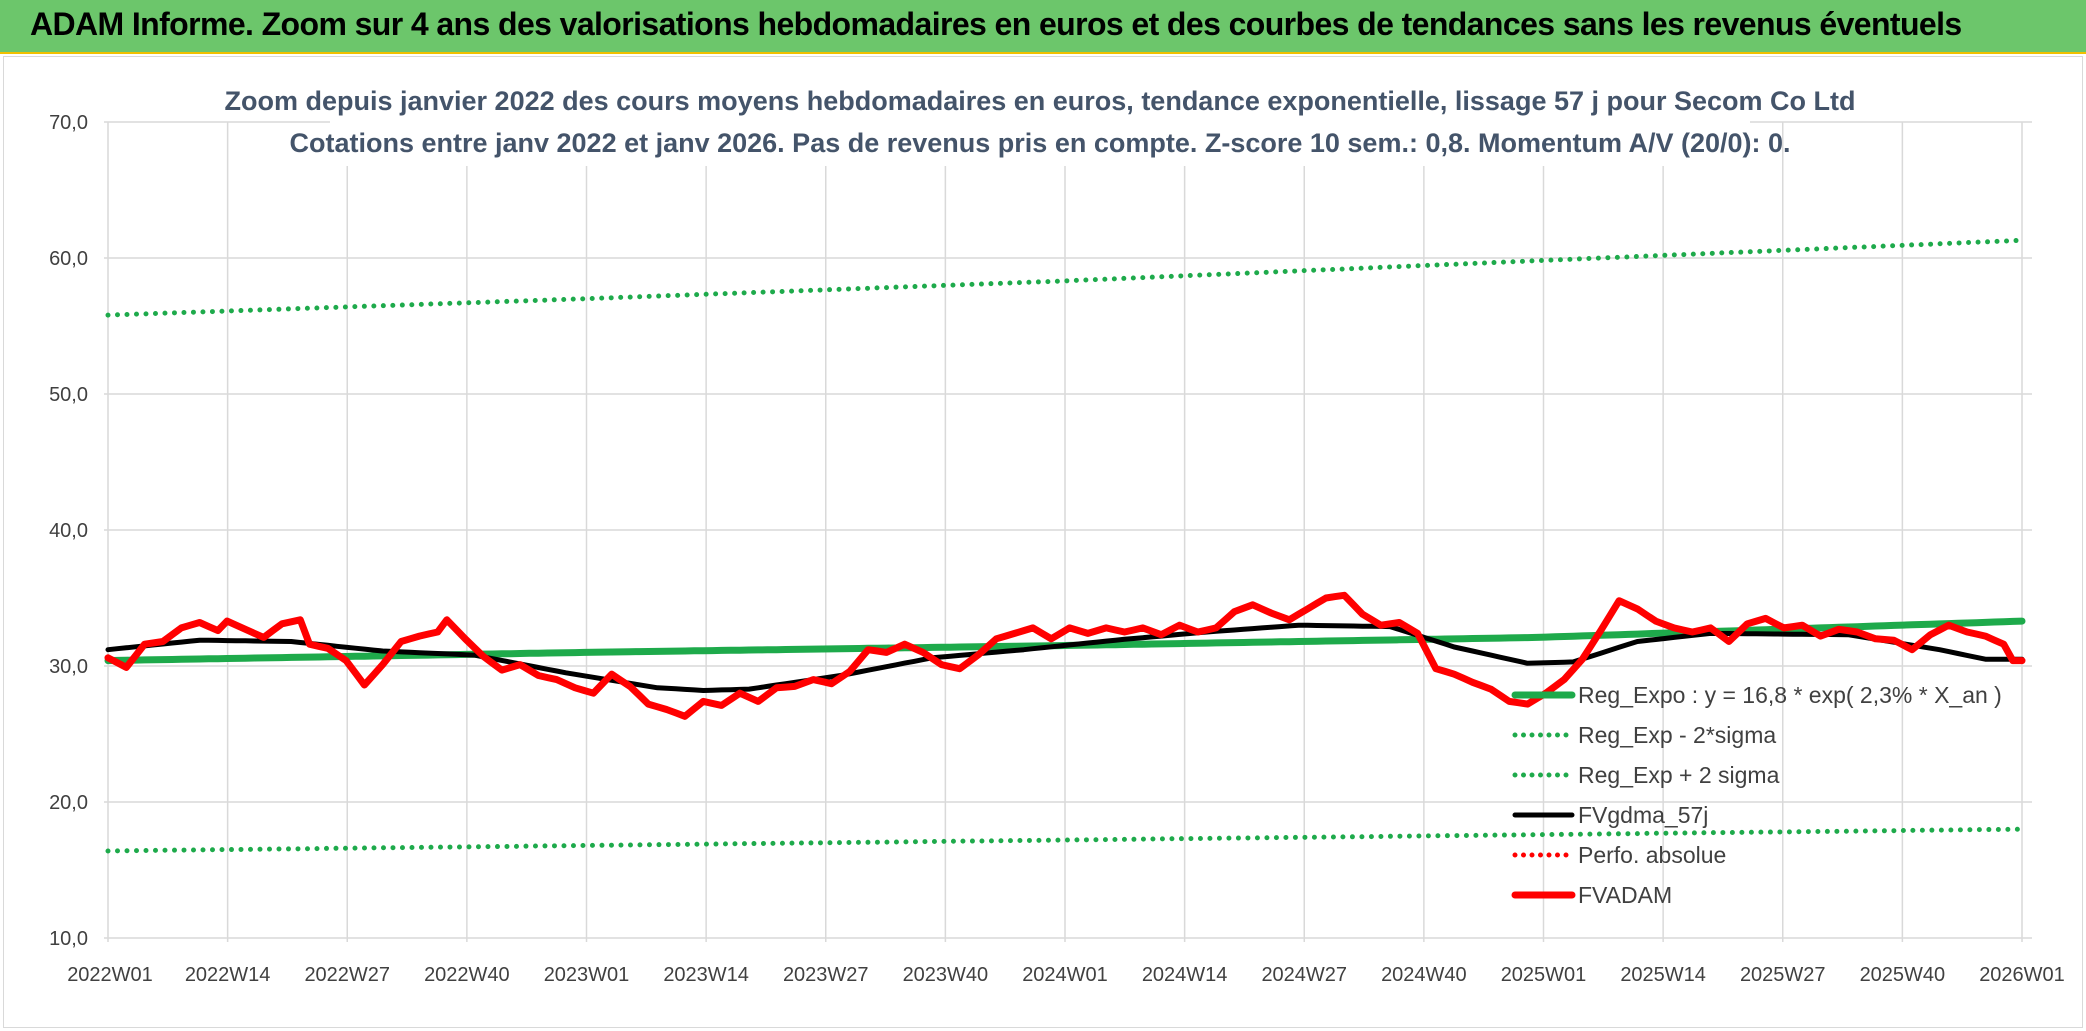 This screenshot has width=2086, height=1031. I want to click on y-tick-label: 20,0, so click(68, 803).